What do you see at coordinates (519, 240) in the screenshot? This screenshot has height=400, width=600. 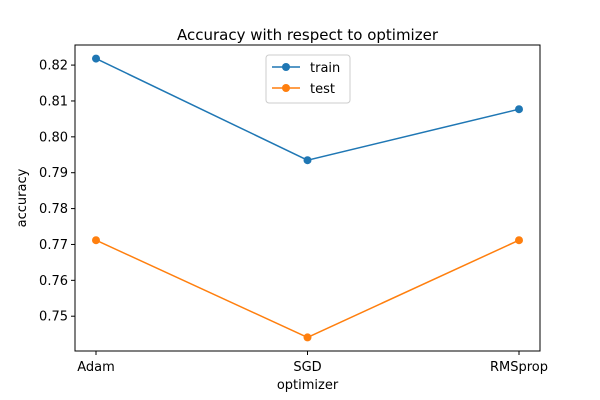 I see `data-point-test-RMSprop` at bounding box center [519, 240].